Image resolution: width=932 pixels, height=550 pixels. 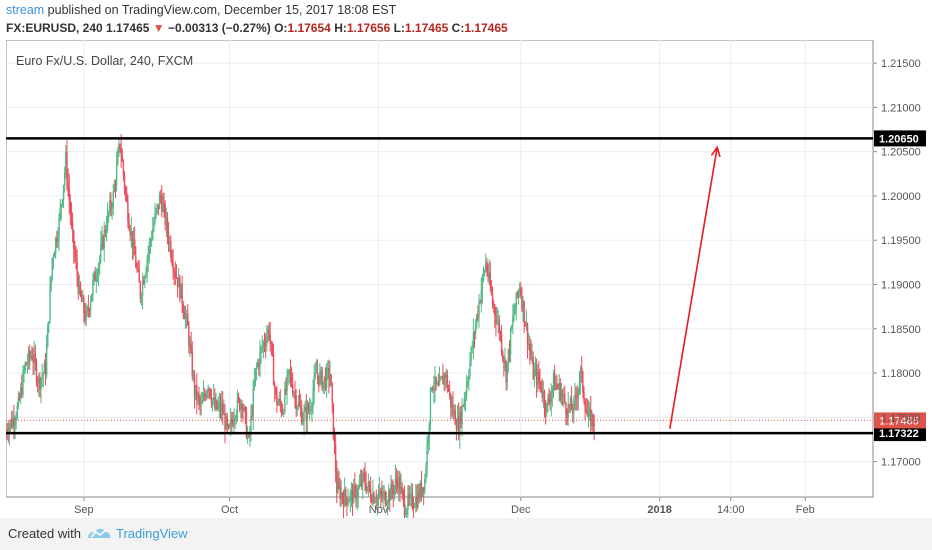 What do you see at coordinates (899, 139) in the screenshot?
I see `level-tag-label: 1.20650` at bounding box center [899, 139].